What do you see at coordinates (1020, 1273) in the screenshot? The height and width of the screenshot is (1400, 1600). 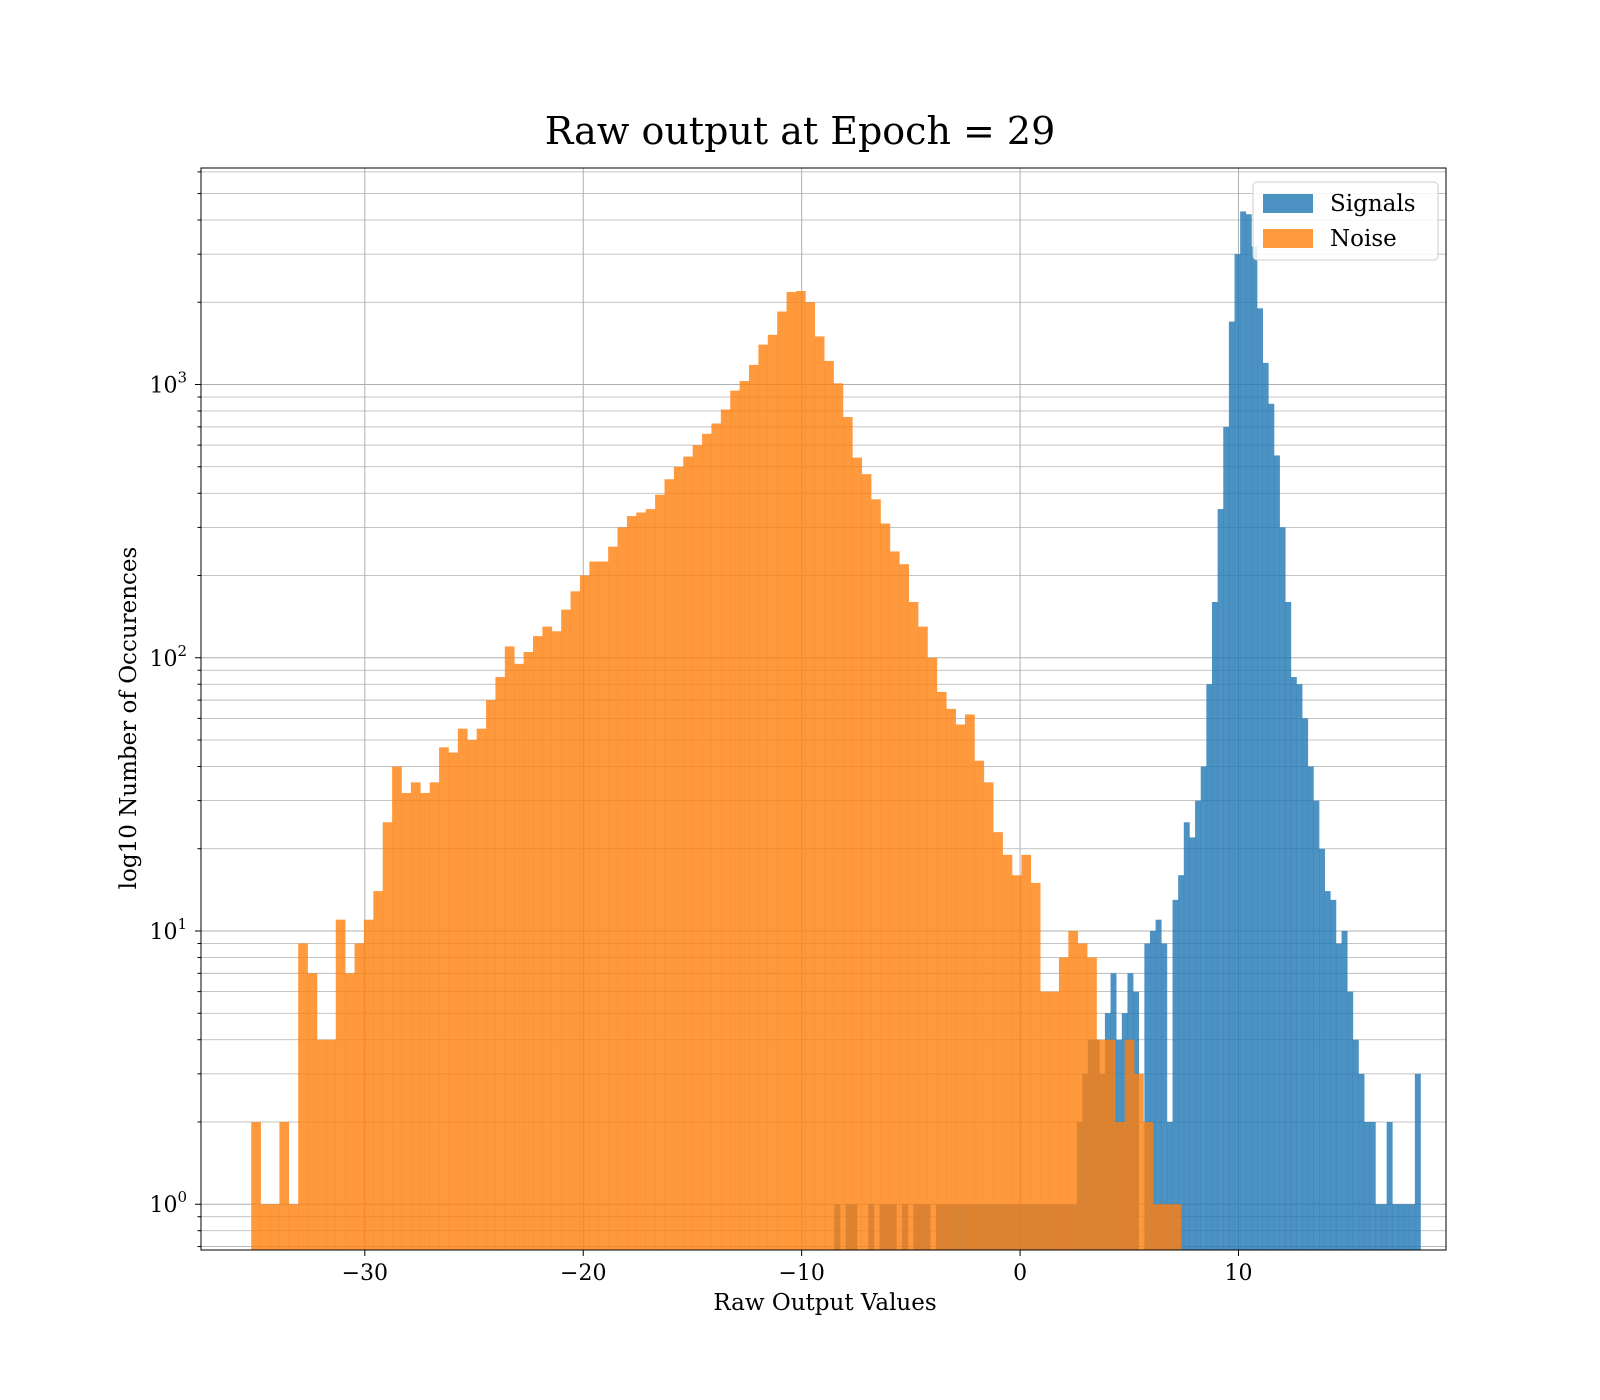 I see `x-tick-label: 0` at bounding box center [1020, 1273].